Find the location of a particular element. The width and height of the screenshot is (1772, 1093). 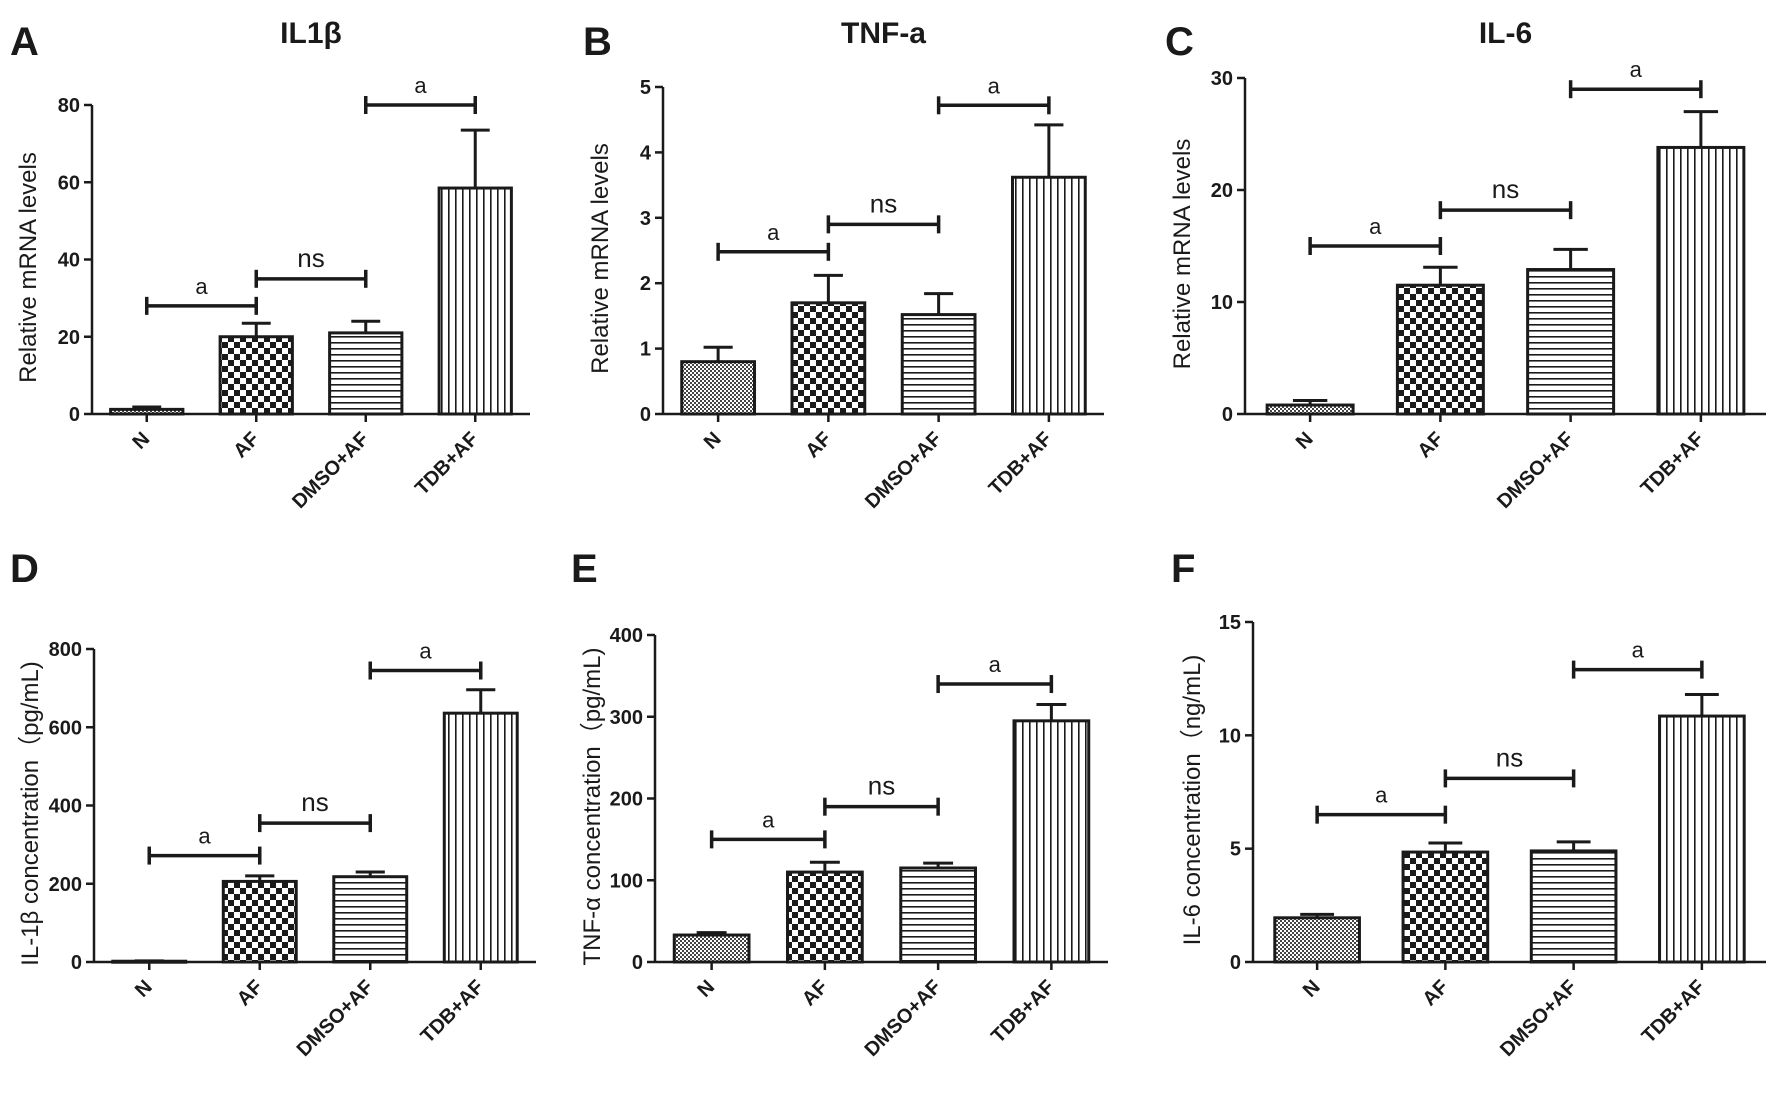

chart-title: IL1β is located at coordinates (311, 33).